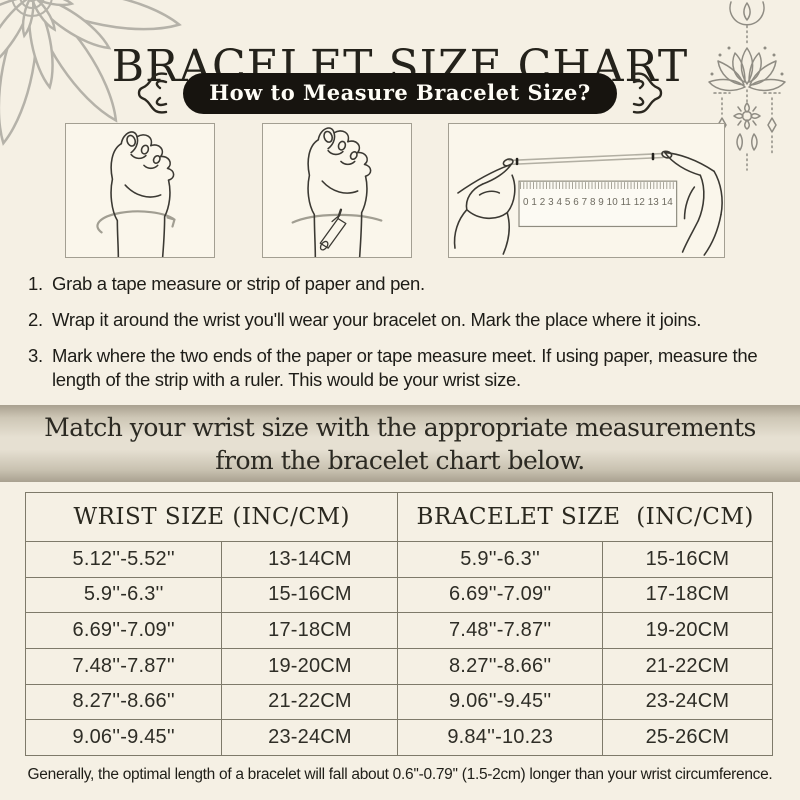 The height and width of the screenshot is (800, 800). I want to click on badge-row: How to Measure Bracelet Size?, so click(400, 93).